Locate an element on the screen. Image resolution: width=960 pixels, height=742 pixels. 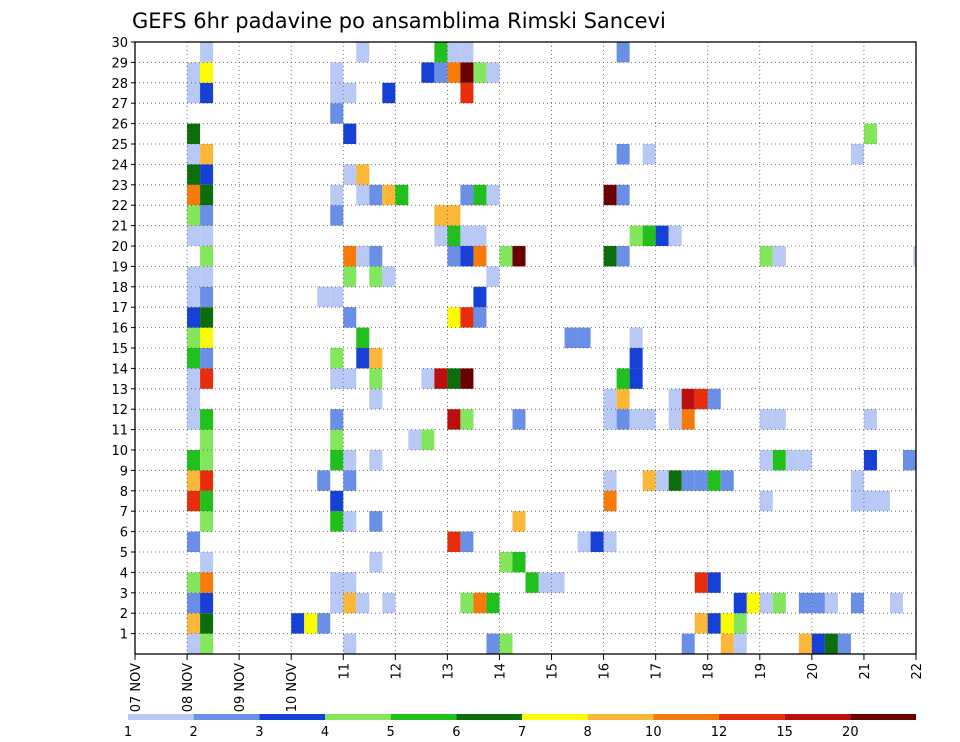
y-tick-label: 20 is located at coordinates (119, 247).